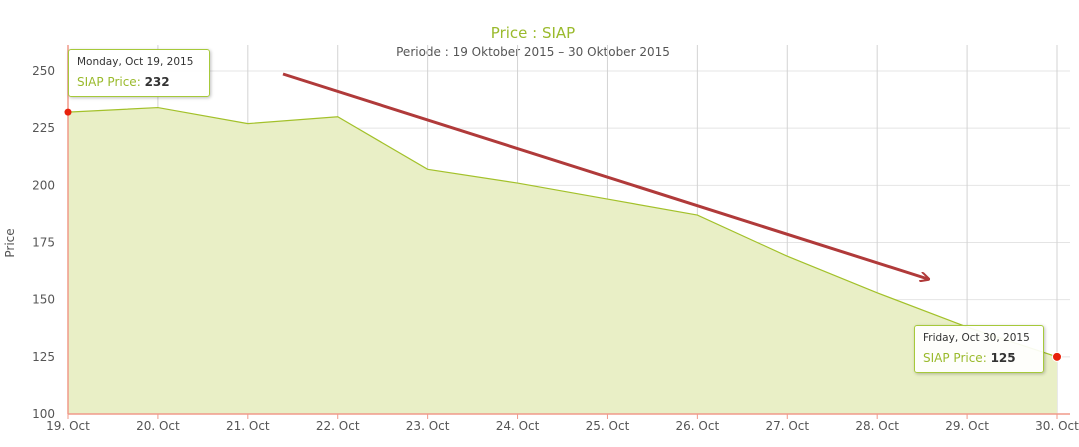  Describe the element at coordinates (967, 426) in the screenshot. I see `x-tick-label: 29. Oct` at that location.